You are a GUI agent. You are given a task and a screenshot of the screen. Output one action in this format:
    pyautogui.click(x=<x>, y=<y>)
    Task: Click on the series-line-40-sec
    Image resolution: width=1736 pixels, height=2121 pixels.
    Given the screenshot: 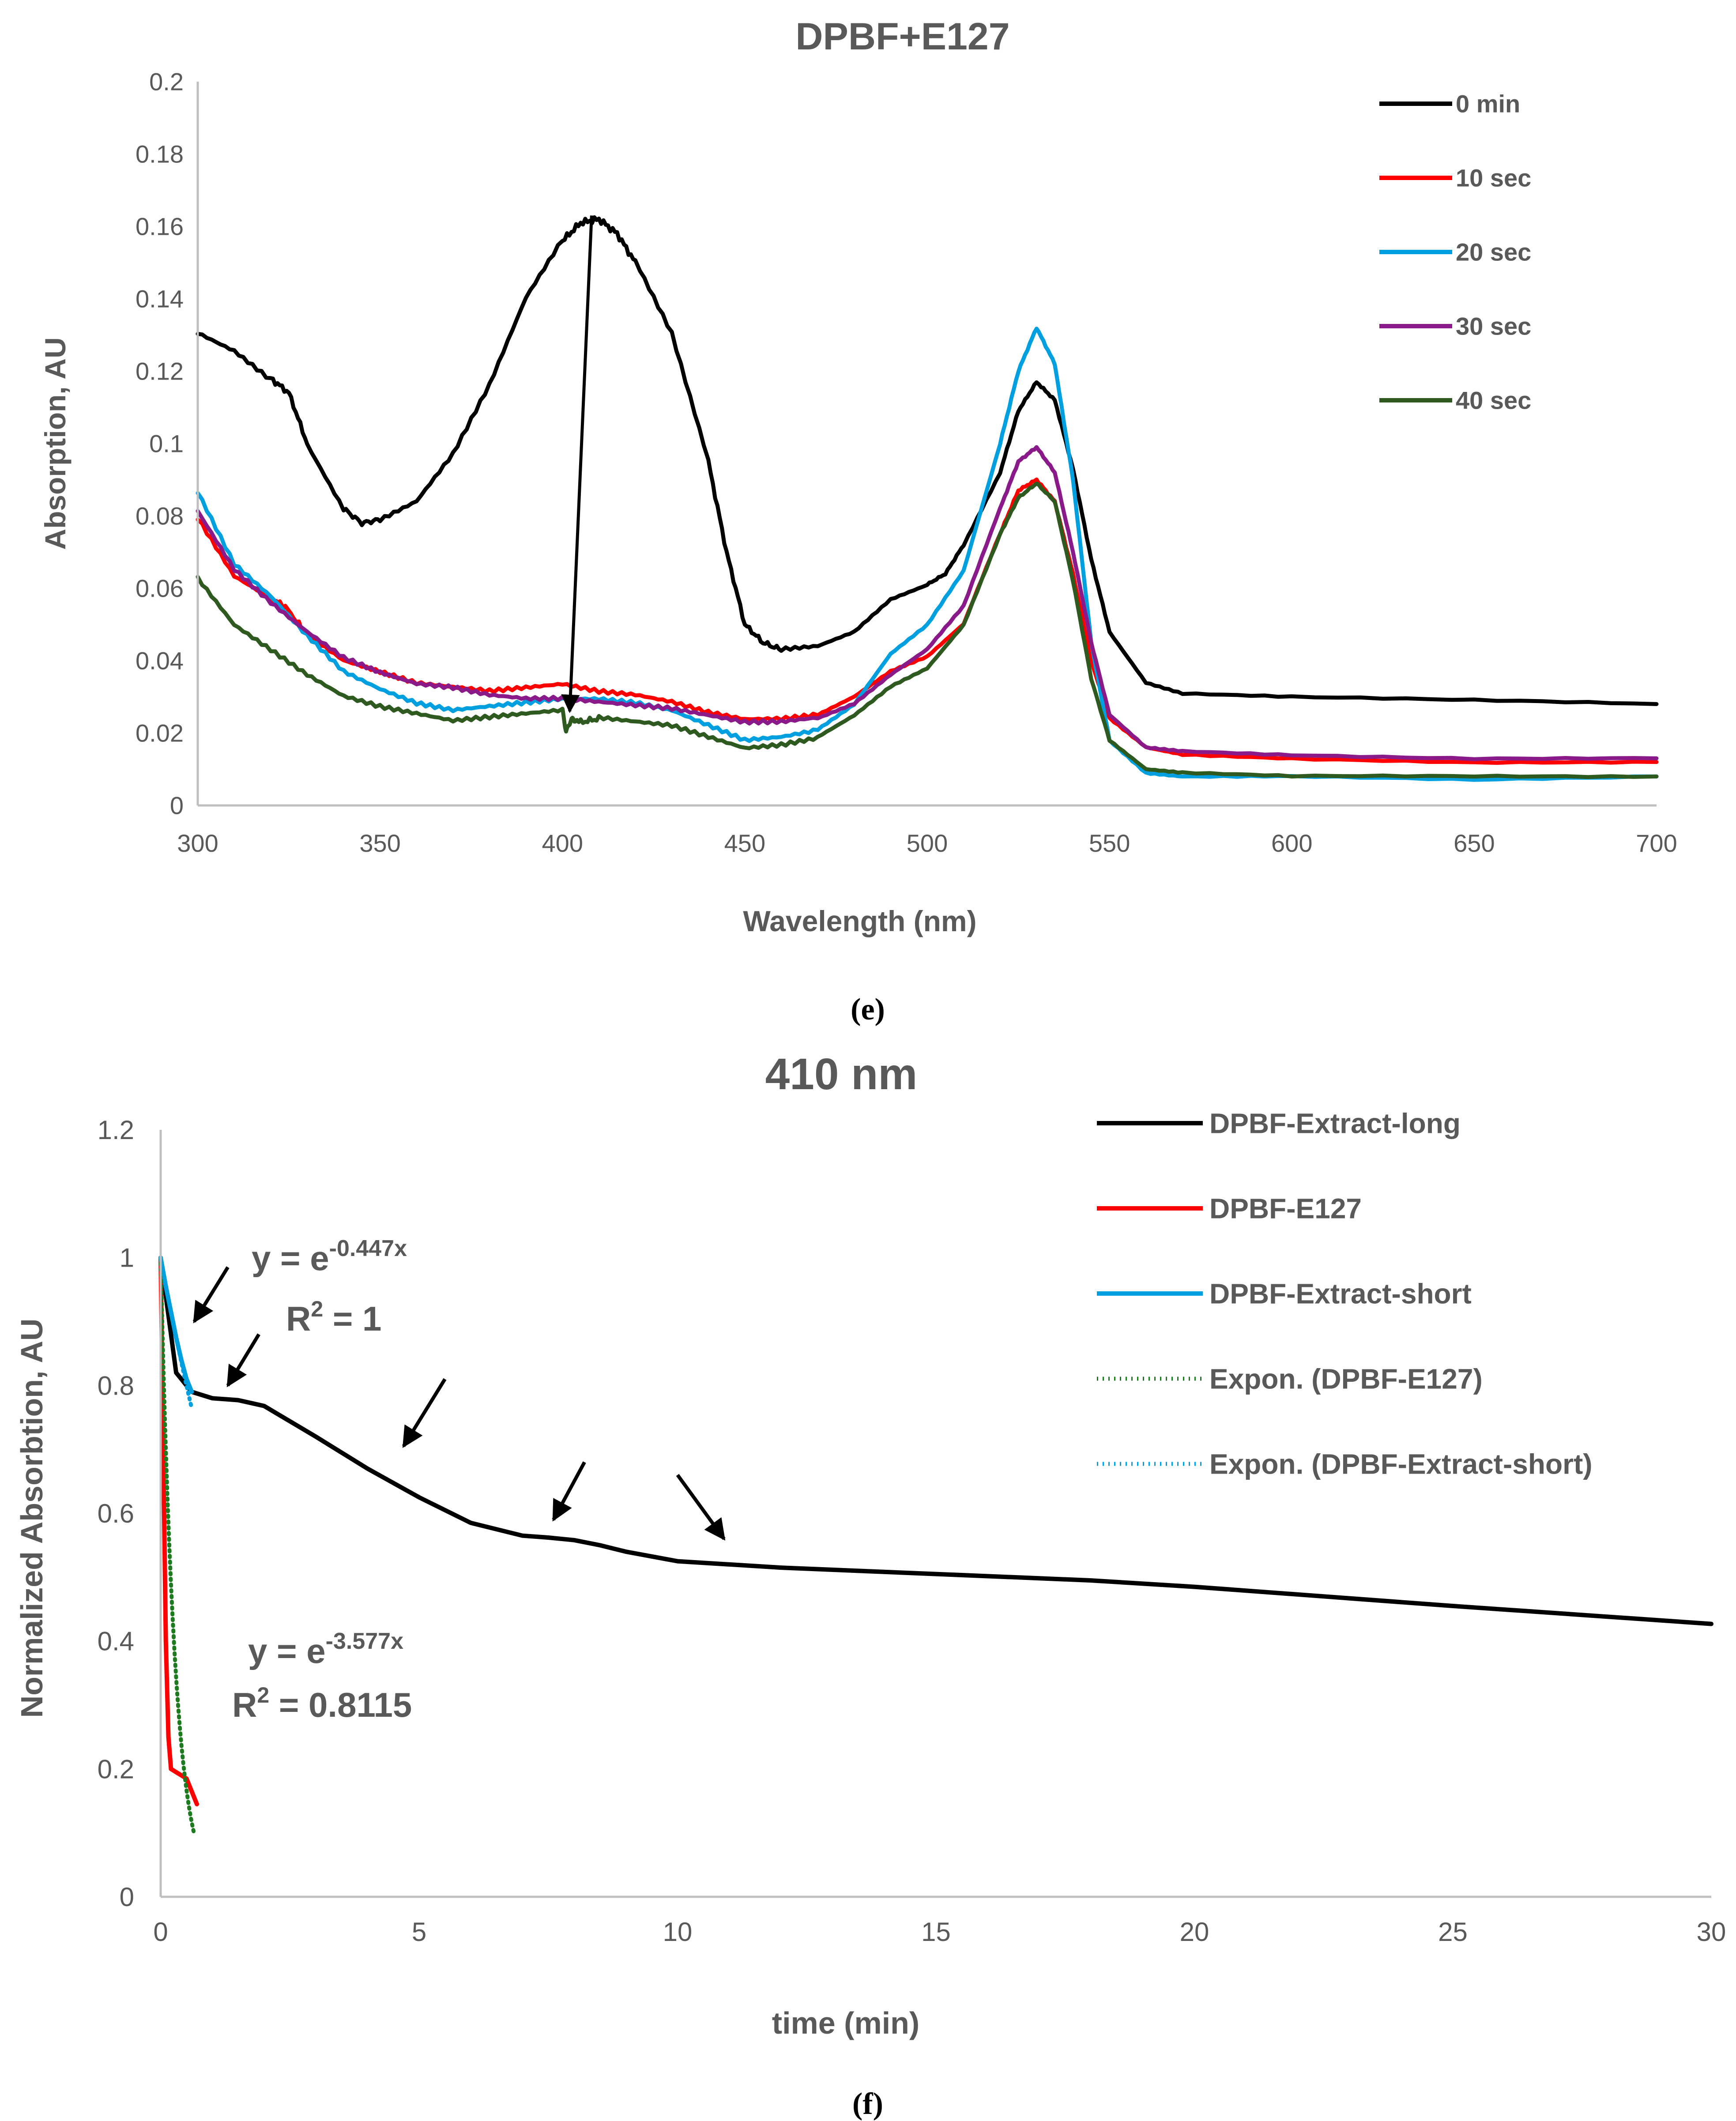 What is the action you would take?
    pyautogui.click(x=927, y=630)
    